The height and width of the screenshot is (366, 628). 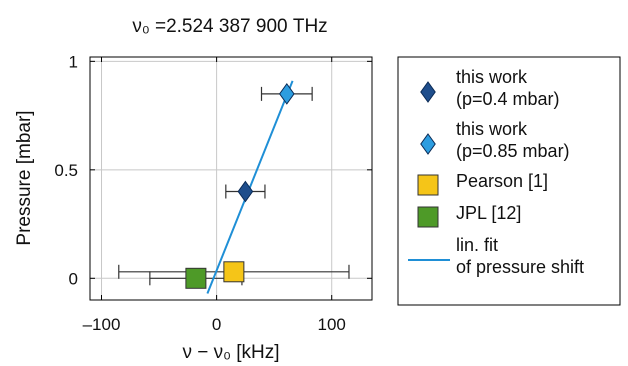 What do you see at coordinates (66, 170) in the screenshot?
I see `y-tick-label: 0.5` at bounding box center [66, 170].